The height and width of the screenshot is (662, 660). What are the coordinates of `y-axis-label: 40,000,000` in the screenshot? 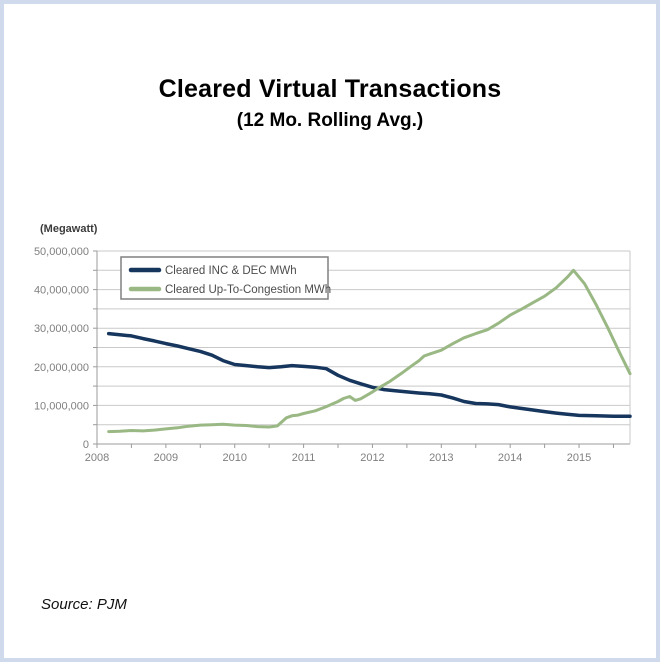 It's located at (61, 291).